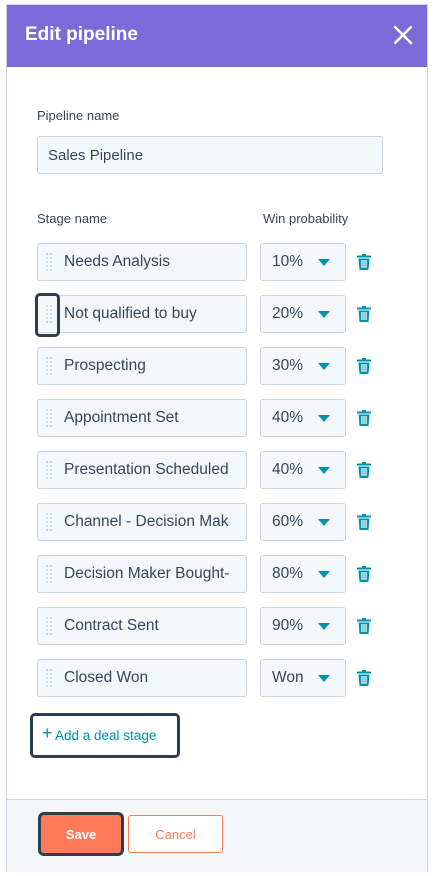  Describe the element at coordinates (81, 34) in the screenshot. I see `panel-title: Edit pipeline` at that location.